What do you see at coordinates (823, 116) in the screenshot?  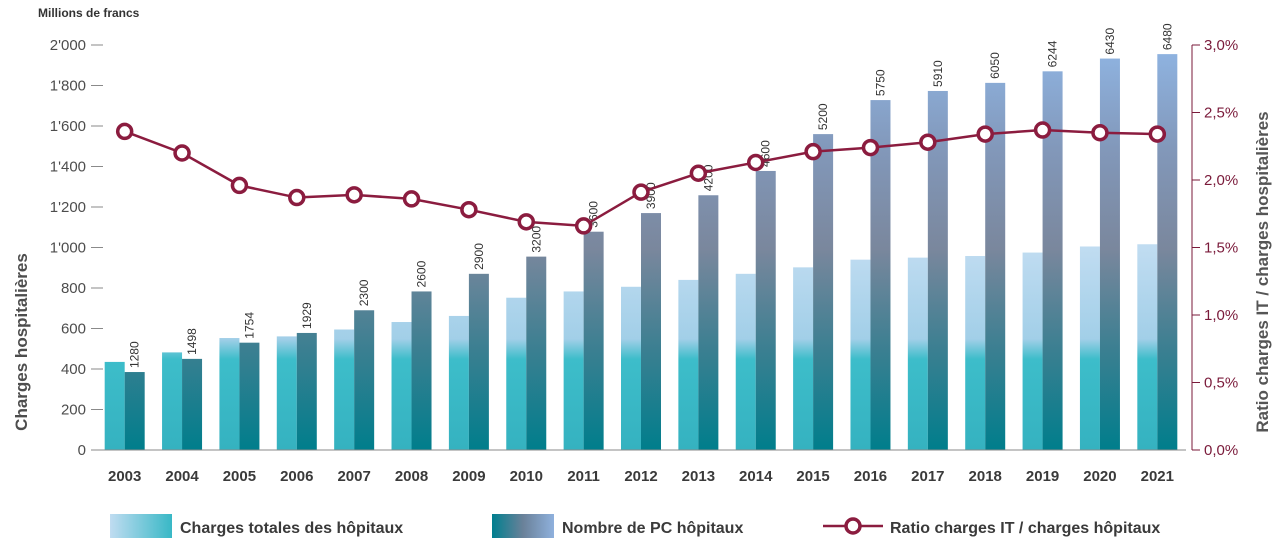 I see `bar-pc-label-2015: 5200` at bounding box center [823, 116].